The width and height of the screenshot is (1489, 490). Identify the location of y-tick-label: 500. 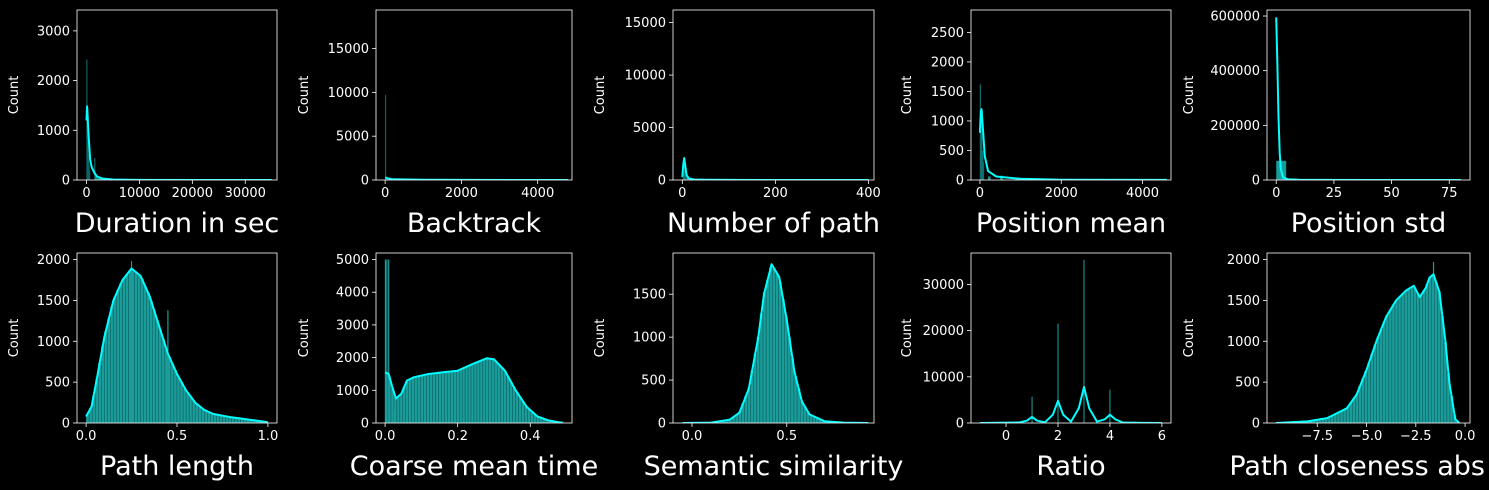
(1247, 383).